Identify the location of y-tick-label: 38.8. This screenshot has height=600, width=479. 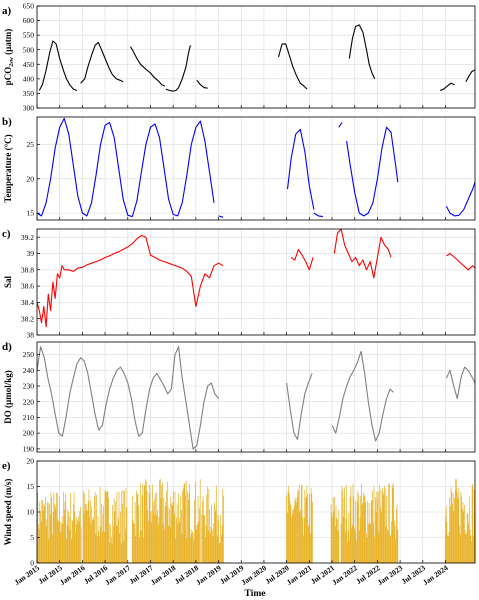
(27, 269).